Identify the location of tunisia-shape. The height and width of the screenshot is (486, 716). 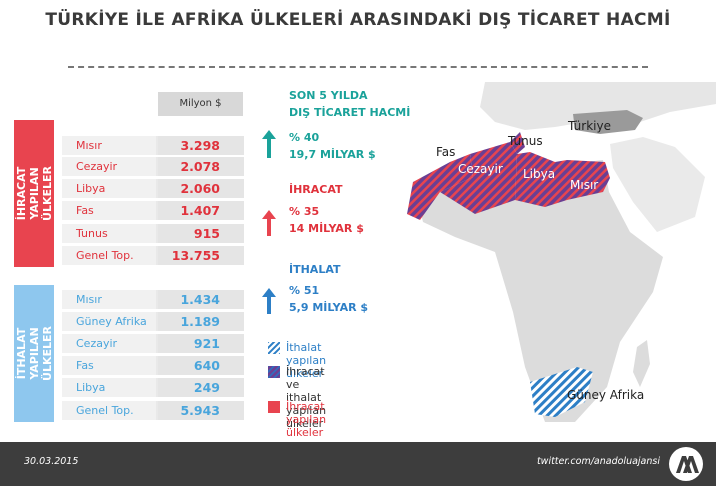
(517, 143).